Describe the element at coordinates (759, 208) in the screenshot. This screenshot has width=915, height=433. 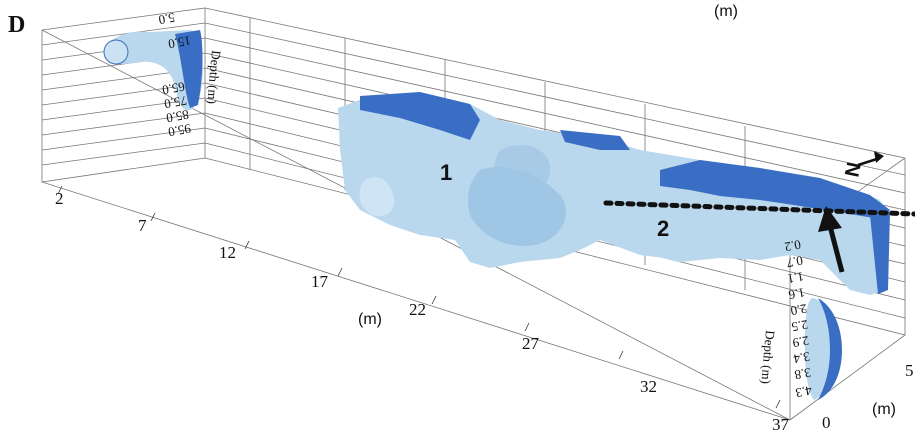
I see `profile-dotted-line` at that location.